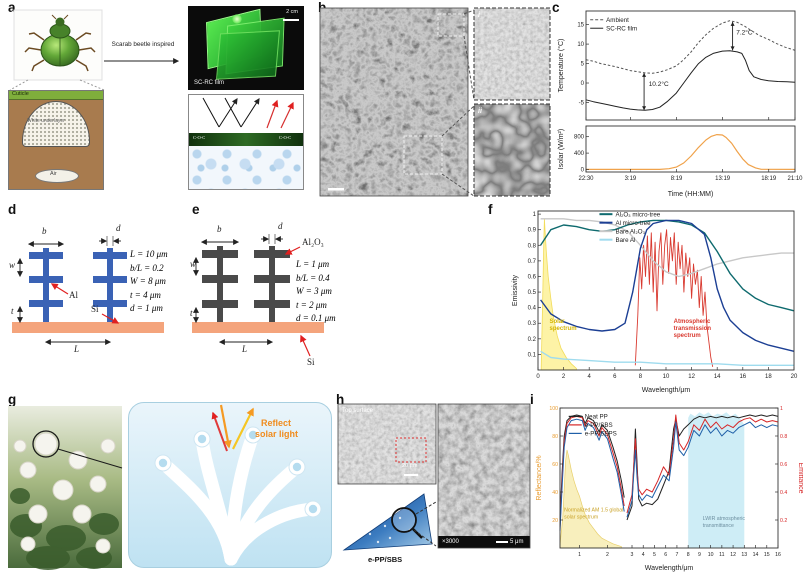 This screenshot has height=575, width=803. What do you see at coordinates (56, 140) in the screenshot?
I see `cuticle-structure-diagram: Cuticle White underlayer Air` at bounding box center [56, 140].